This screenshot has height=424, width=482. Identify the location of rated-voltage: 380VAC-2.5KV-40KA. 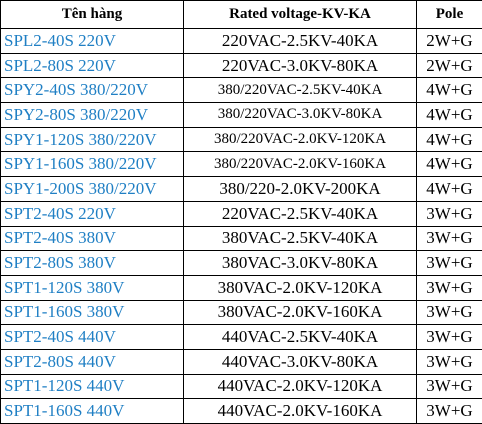
(300, 239).